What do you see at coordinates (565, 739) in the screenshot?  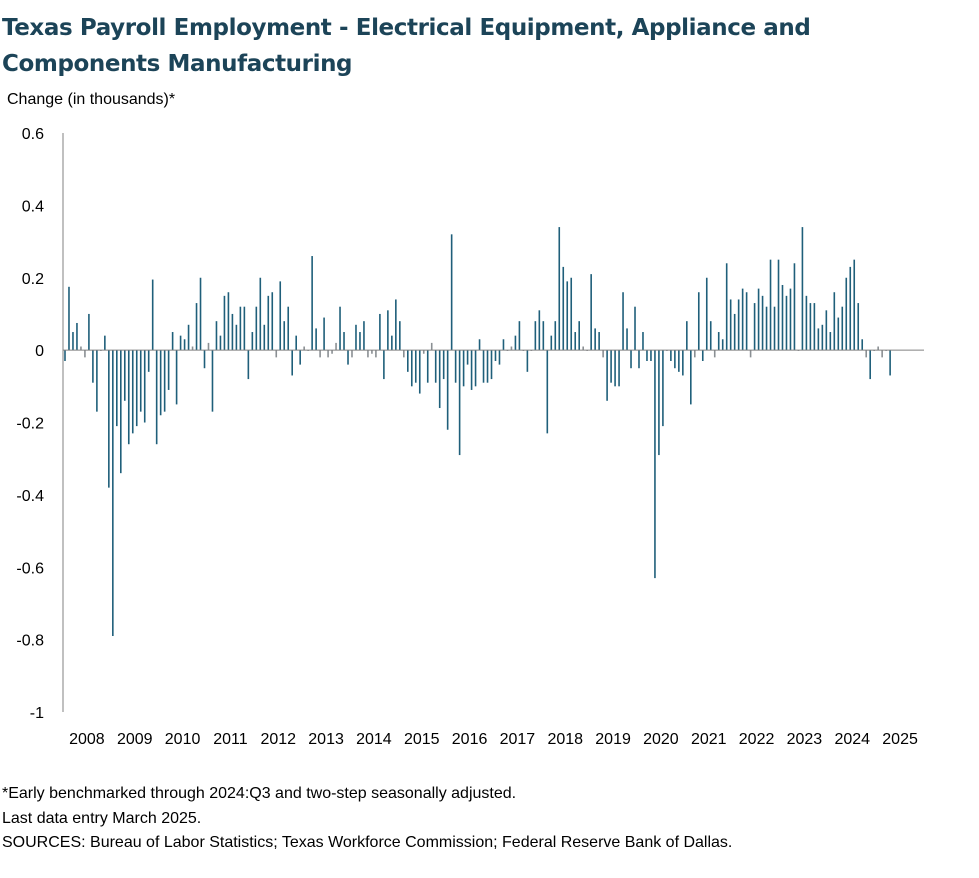 I see `x-tick-label: 2018` at bounding box center [565, 739].